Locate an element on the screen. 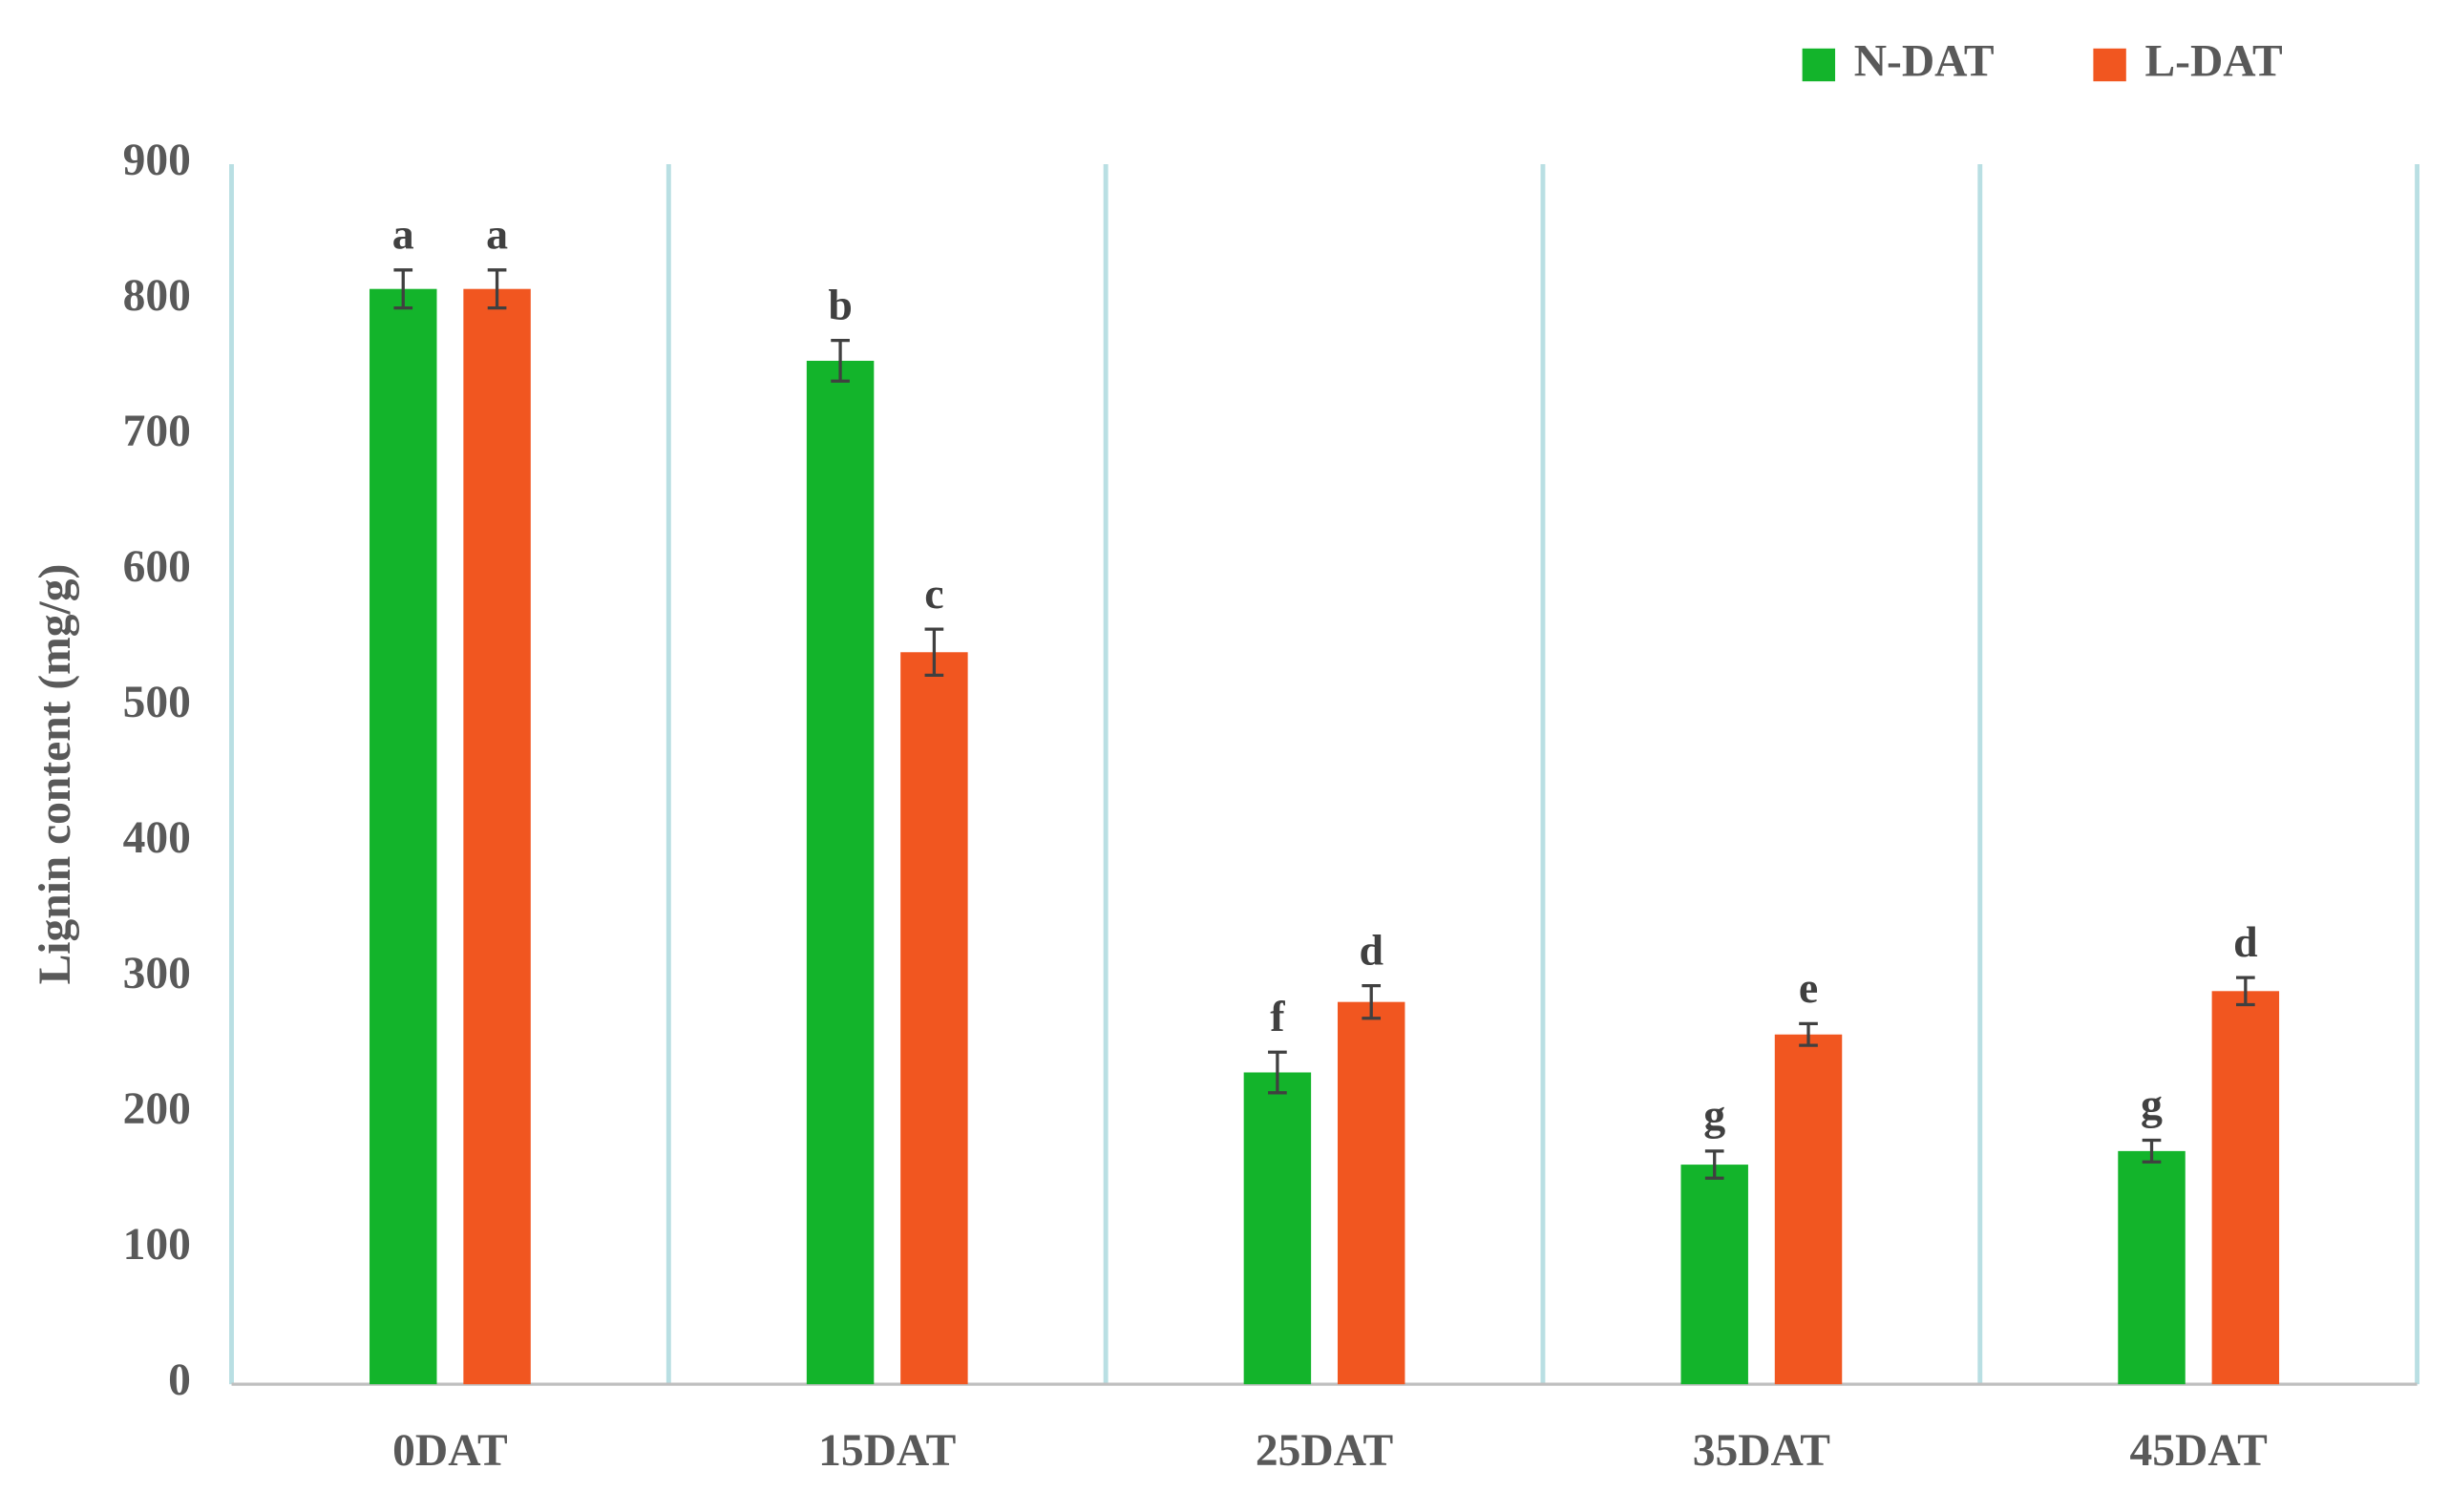  x-tick-label: 35DAT is located at coordinates (1761, 1451).